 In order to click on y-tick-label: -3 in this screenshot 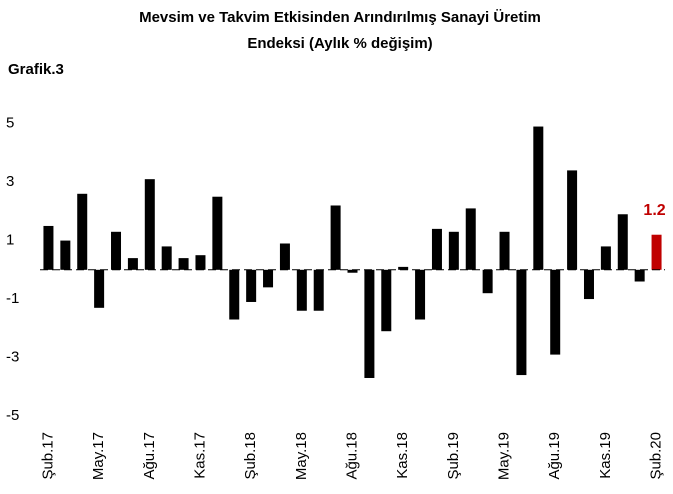, I will do `click(12, 356)`.